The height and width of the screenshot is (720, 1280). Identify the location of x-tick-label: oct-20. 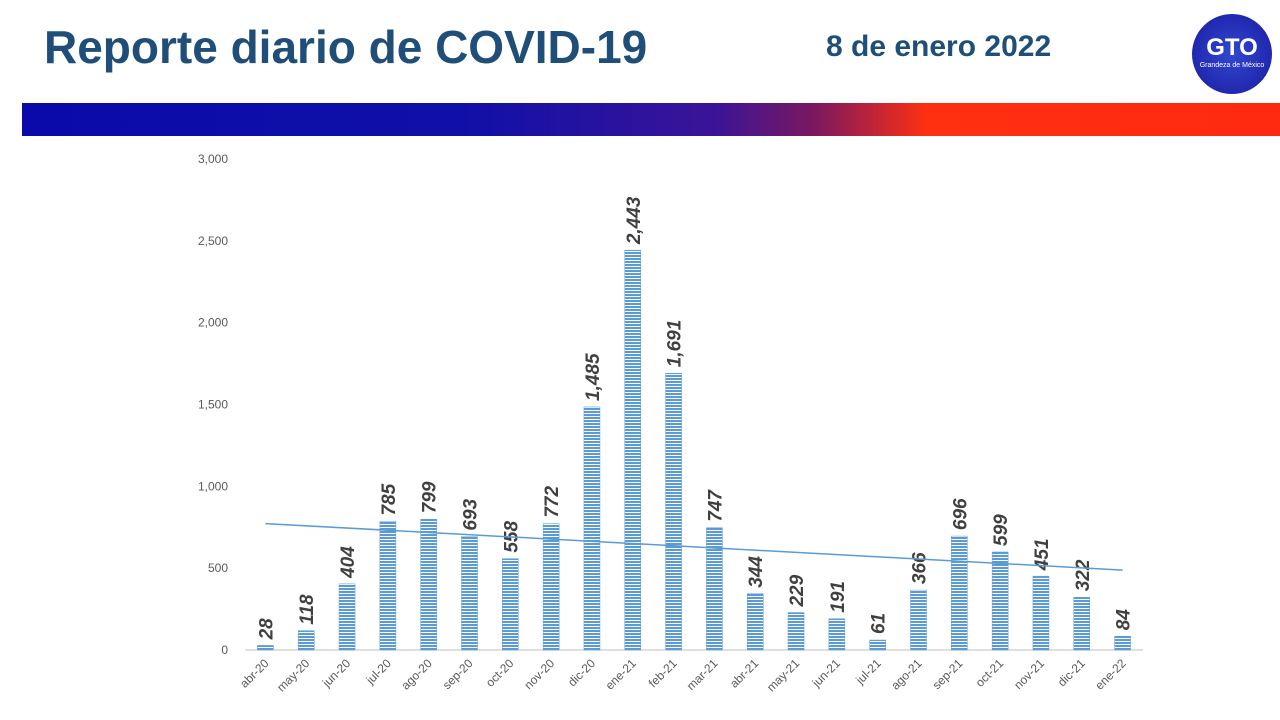
(500, 673).